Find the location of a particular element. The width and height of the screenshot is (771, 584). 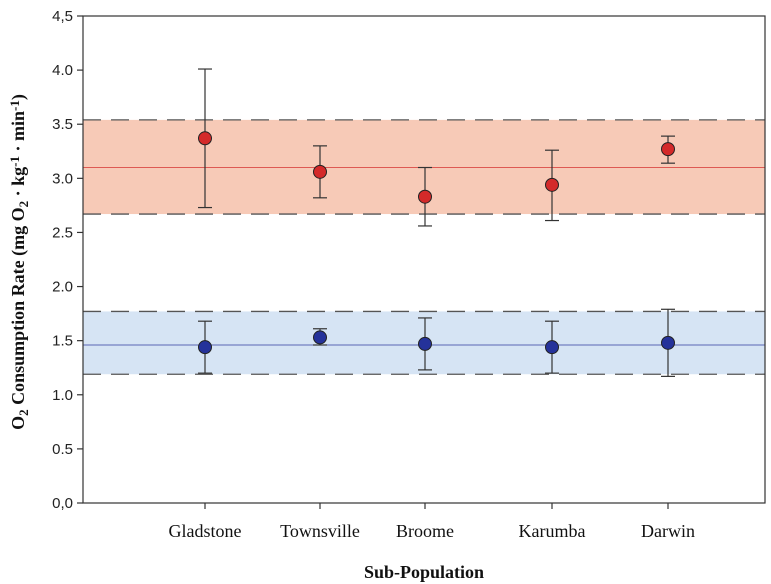

x-axis-ticks: Gladstone Townsville Broome Karumba Darwin is located at coordinates (432, 522).